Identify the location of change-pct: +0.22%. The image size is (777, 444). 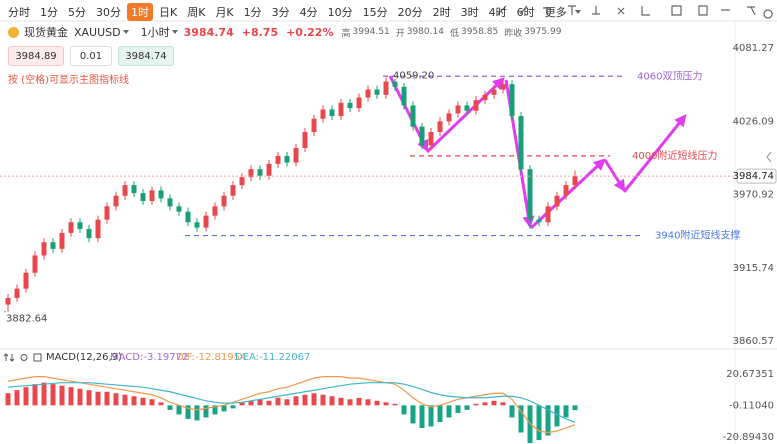
(310, 32).